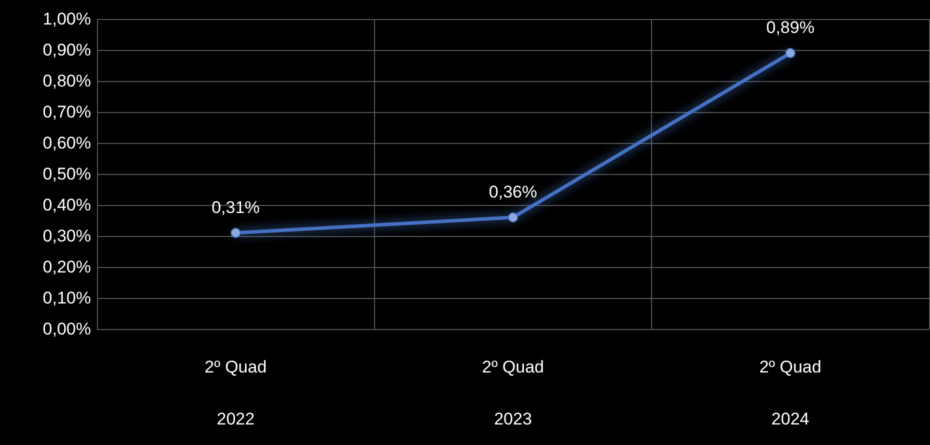 The height and width of the screenshot is (445, 930). What do you see at coordinates (66, 205) in the screenshot?
I see `y-tick-label: 0,40%` at bounding box center [66, 205].